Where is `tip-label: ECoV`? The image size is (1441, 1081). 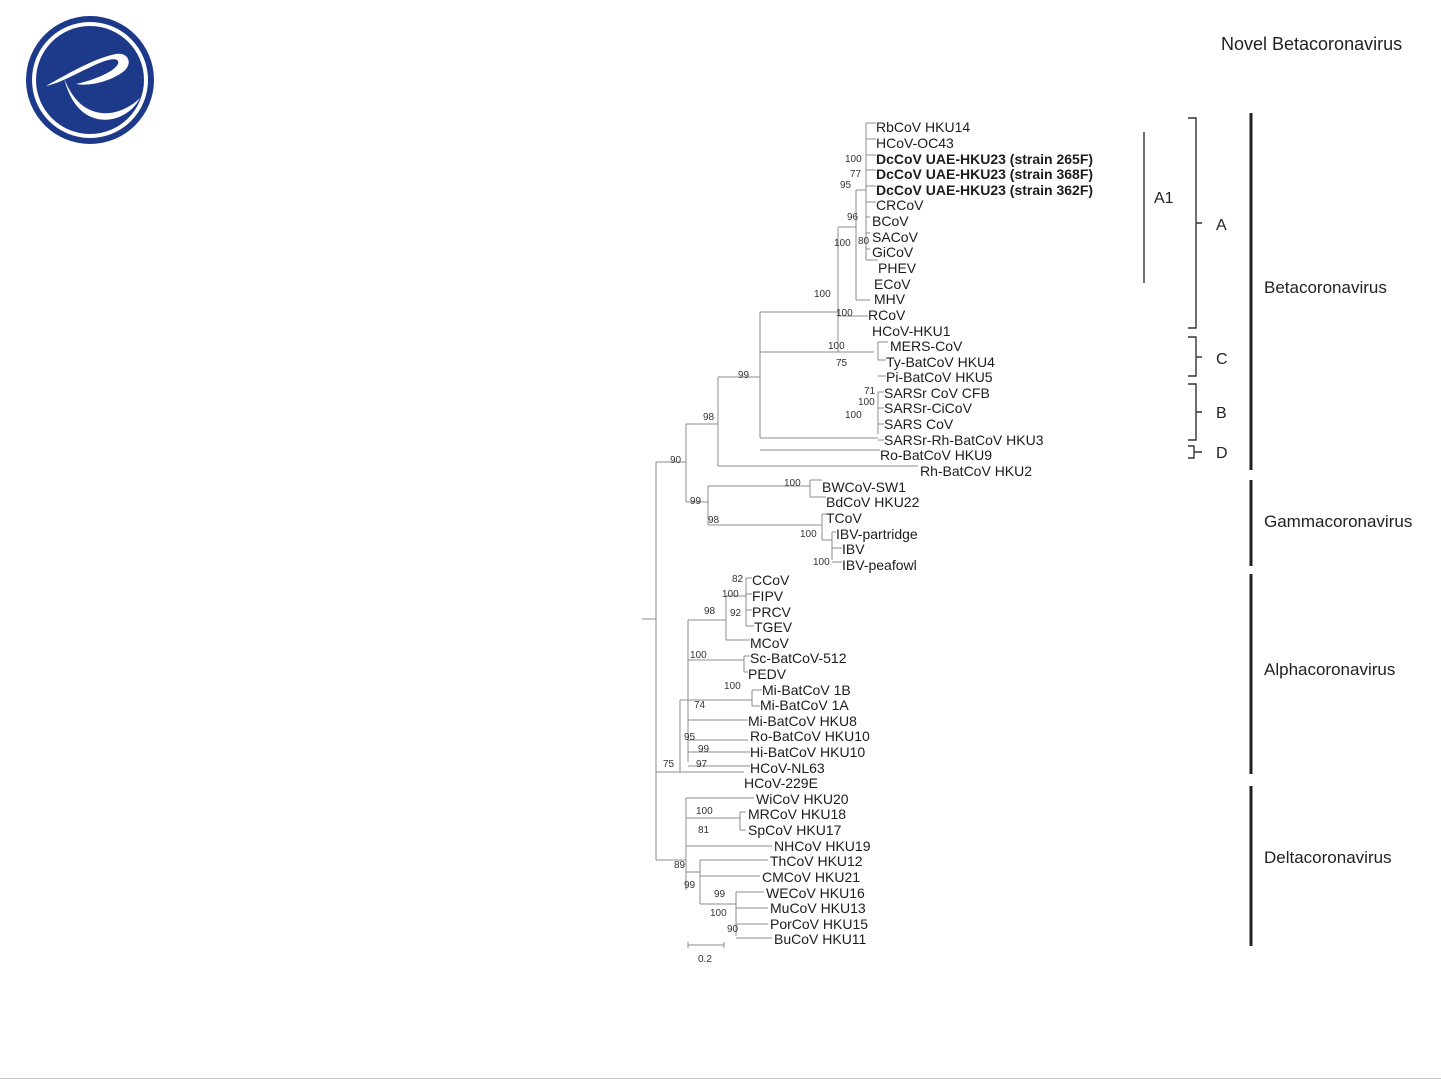
tip-label: ECoV is located at coordinates (892, 284).